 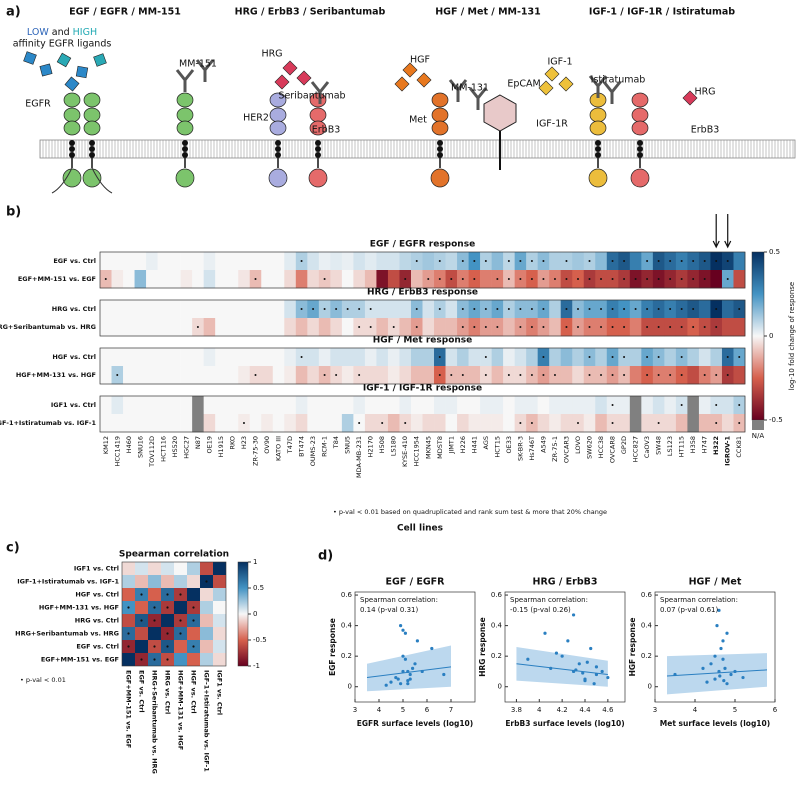 What do you see at coordinates (689, 610) in the screenshot?
I see `annotation: 0.07 (p-val 0.61)` at bounding box center [689, 610].